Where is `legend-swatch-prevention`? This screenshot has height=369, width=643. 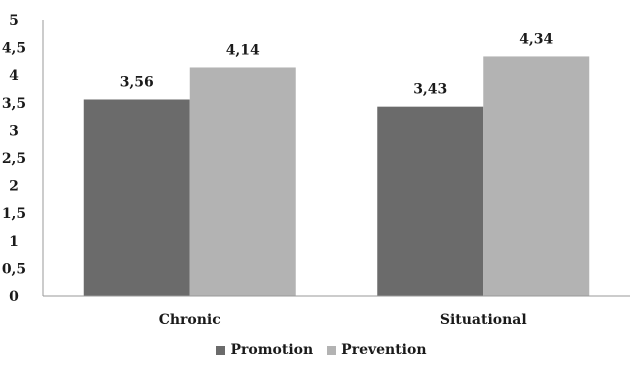
legend-swatch-prevention is located at coordinates (332, 350).